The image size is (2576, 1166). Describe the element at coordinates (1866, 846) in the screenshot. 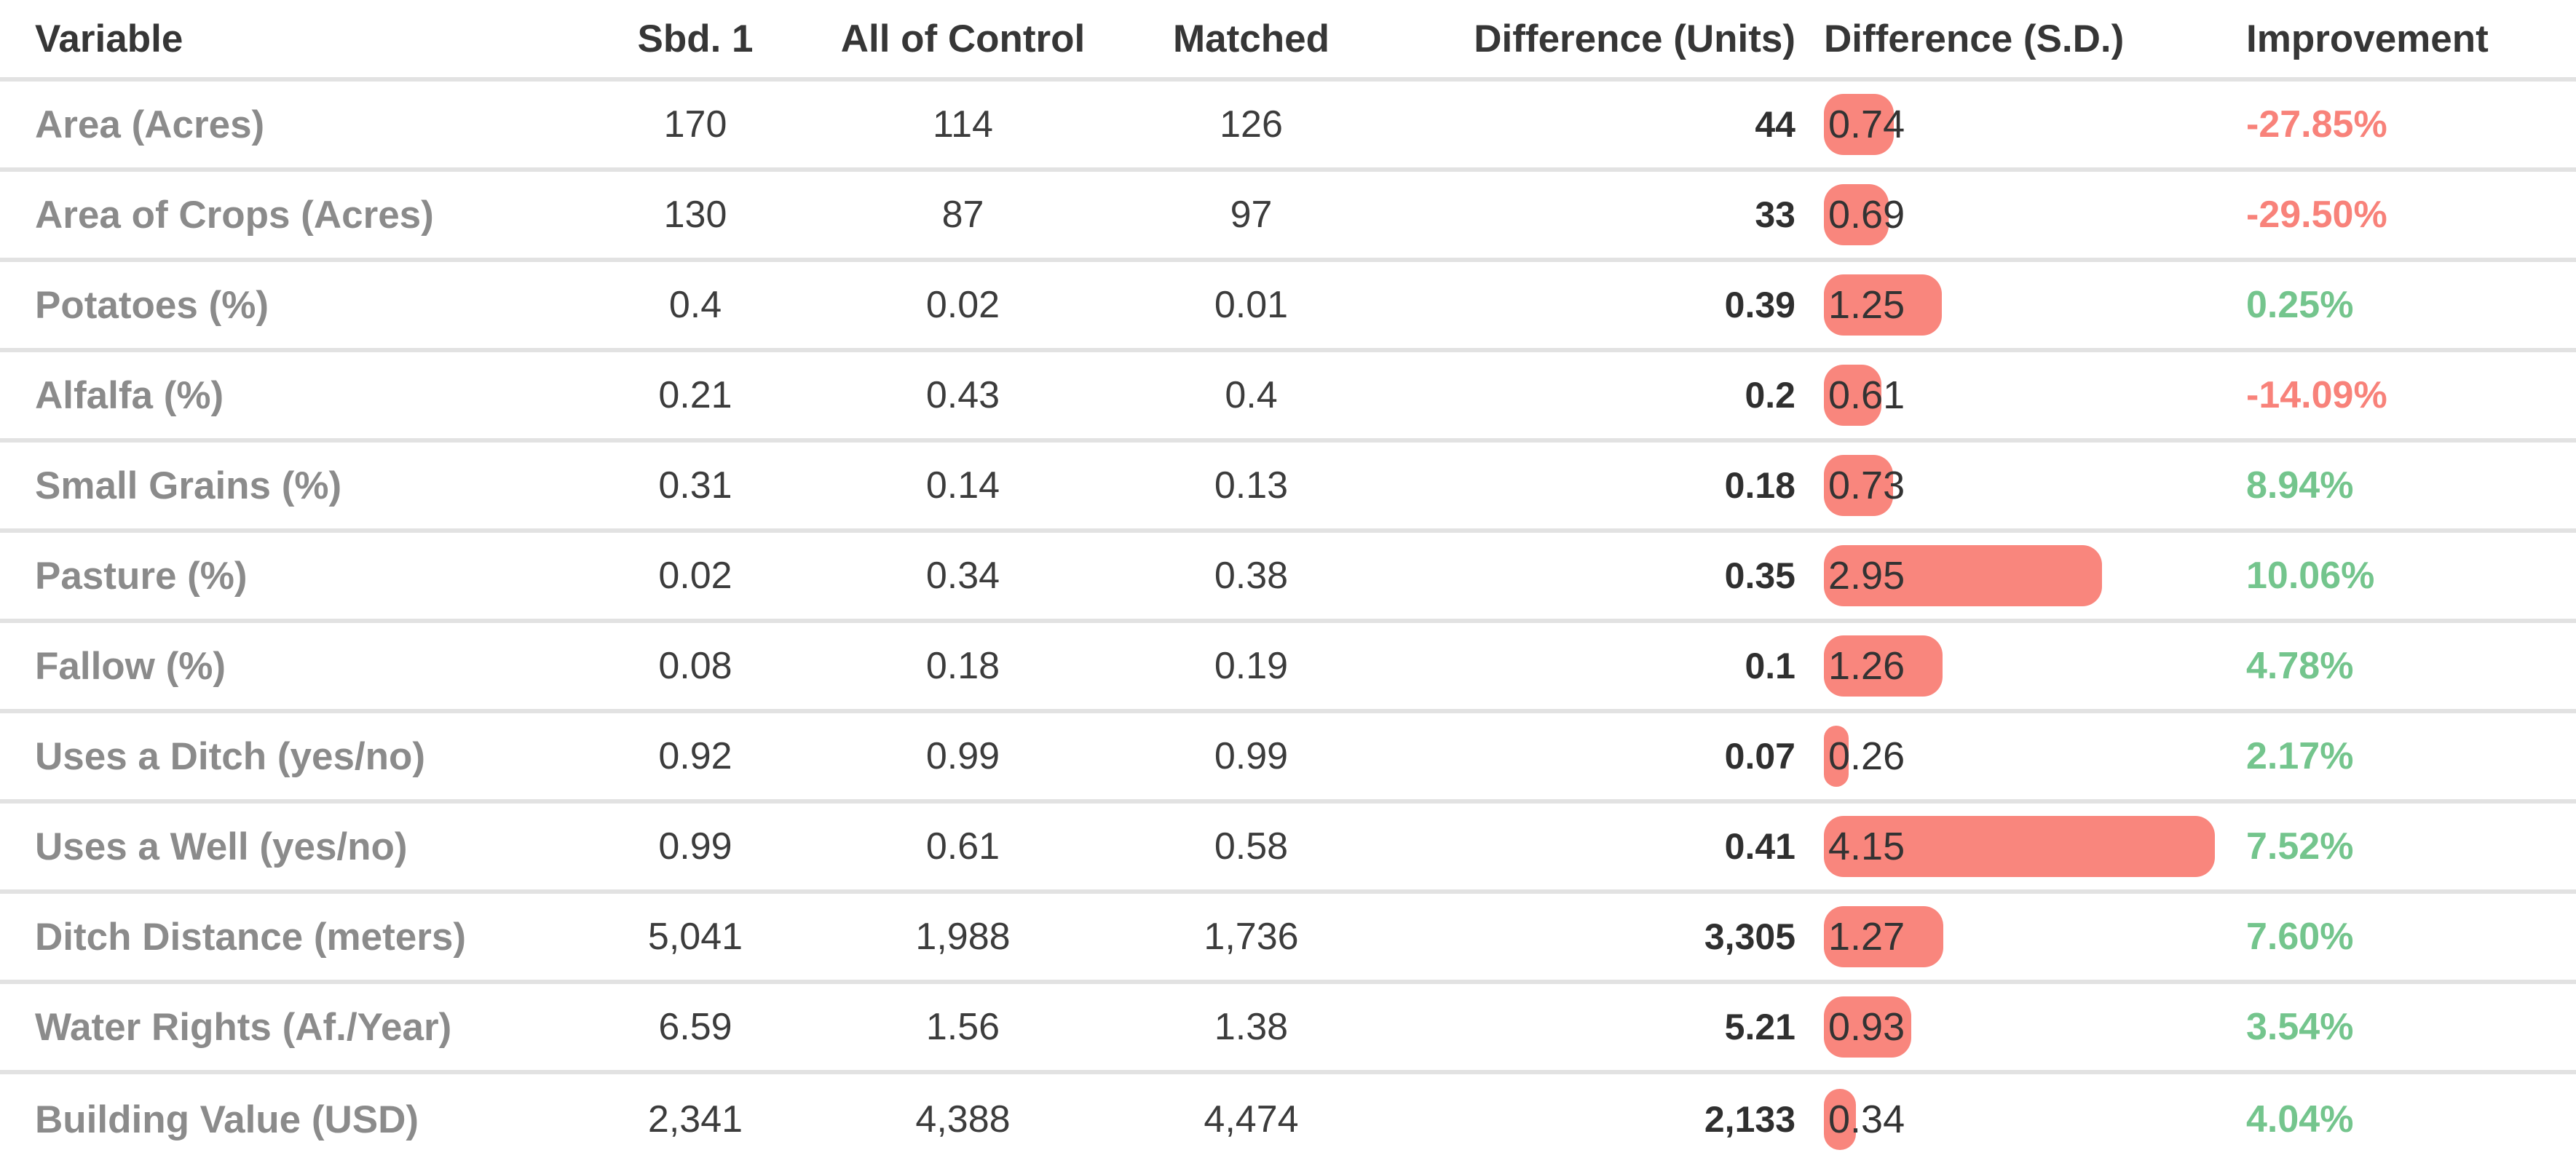

I see `sd-value-label: 4.15` at that location.